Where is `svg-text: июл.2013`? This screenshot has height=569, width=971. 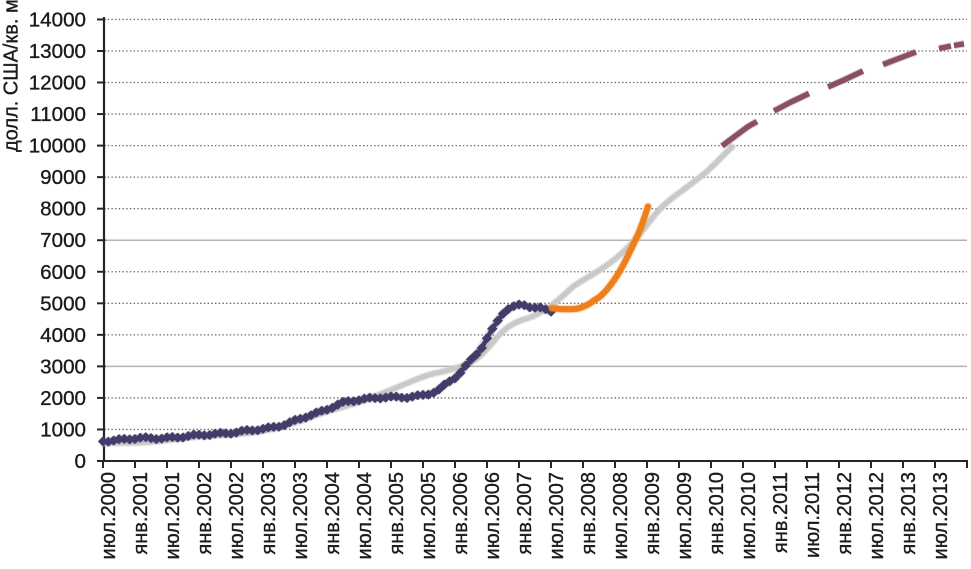 svg-text: июл.2013 is located at coordinates (941, 515).